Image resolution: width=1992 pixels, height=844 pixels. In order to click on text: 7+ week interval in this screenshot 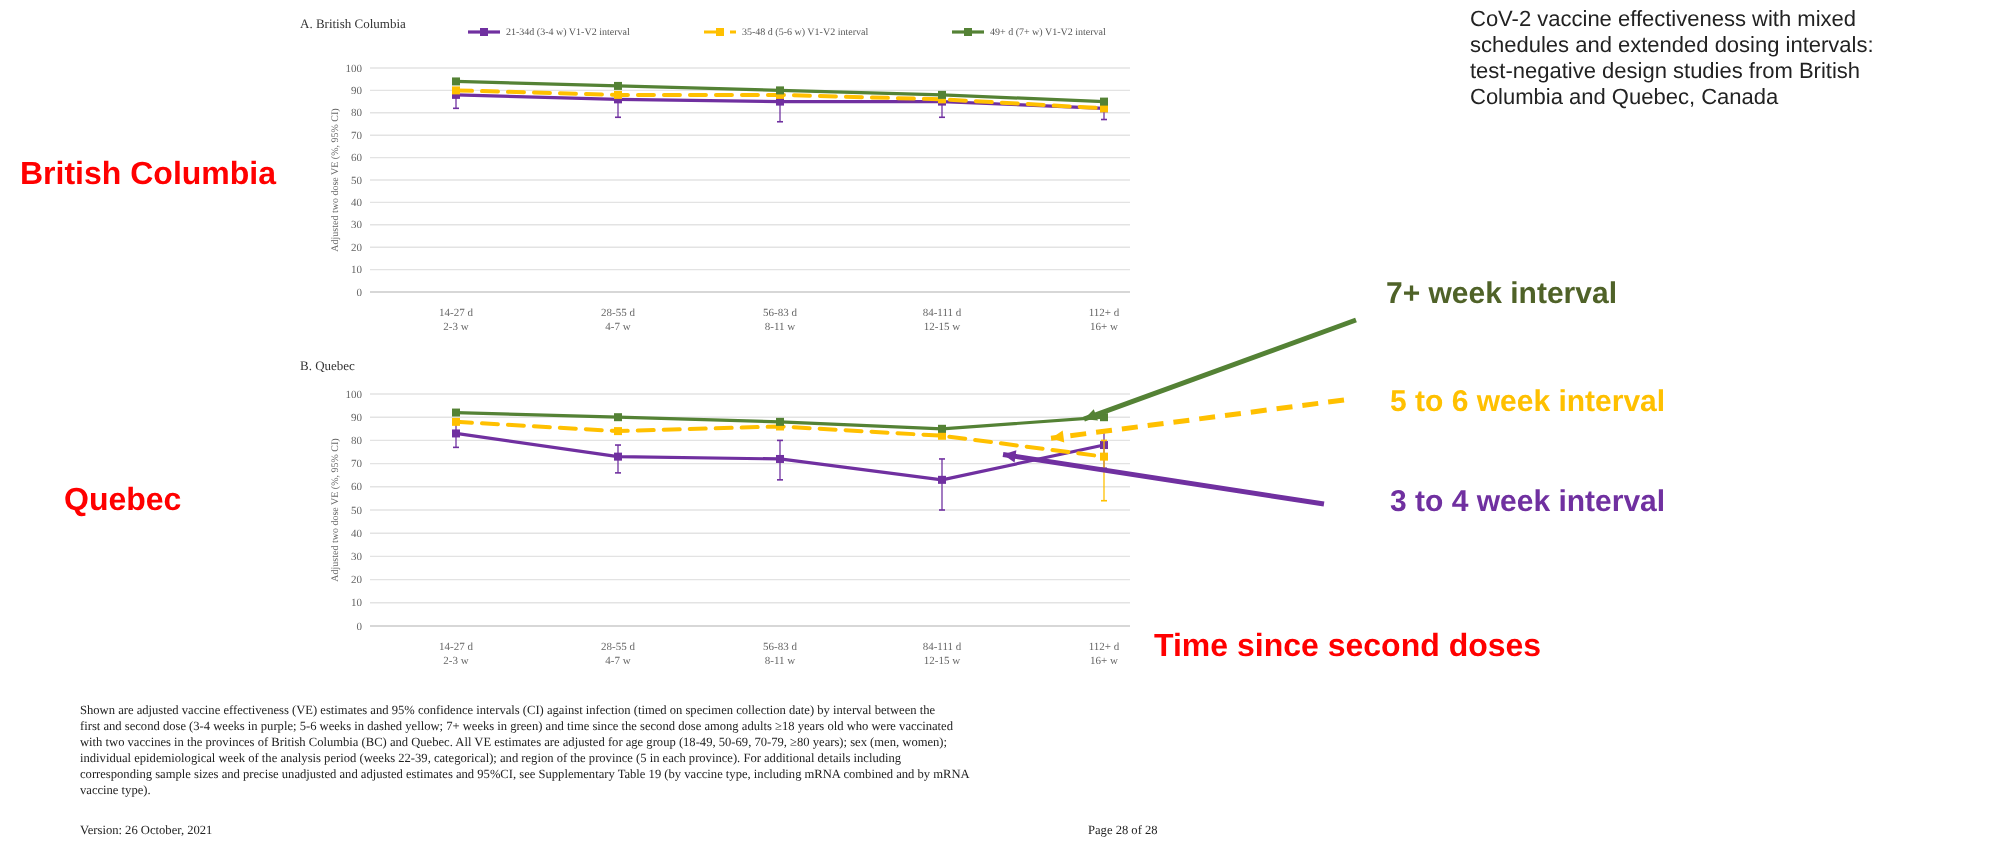, I will do `click(1501, 293)`.